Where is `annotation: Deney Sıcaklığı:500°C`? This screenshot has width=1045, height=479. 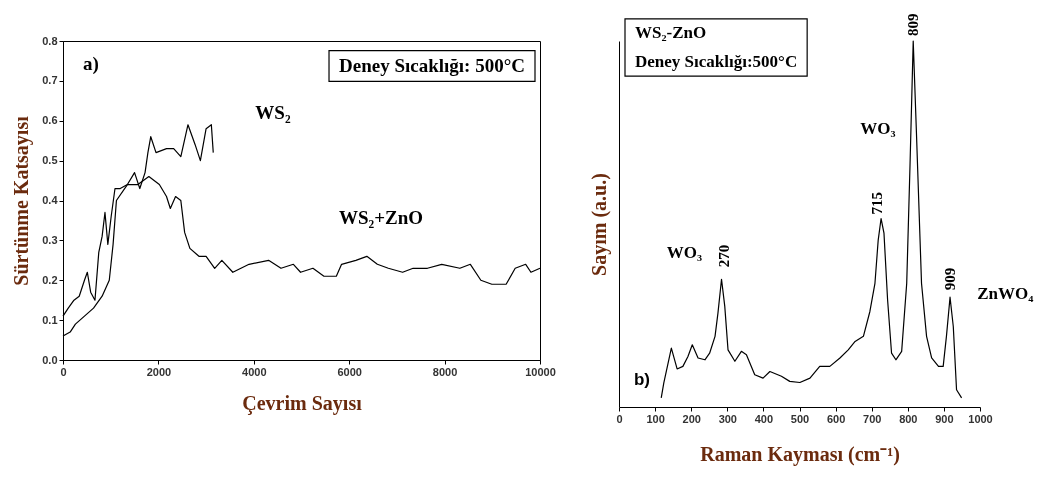 annotation: Deney Sıcaklığı:500°C is located at coordinates (716, 61).